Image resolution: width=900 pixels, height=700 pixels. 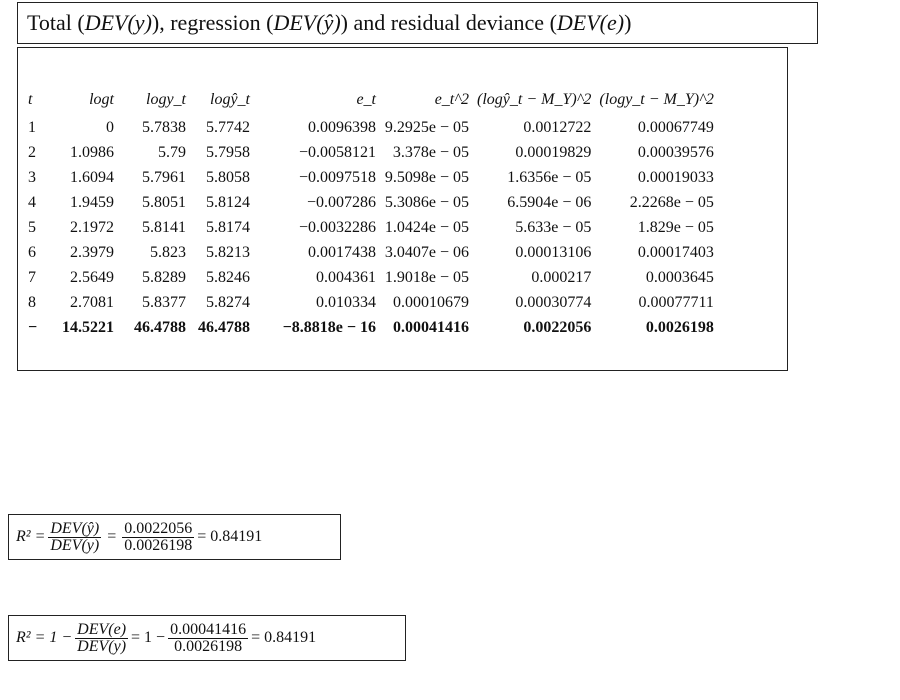 I want to click on cell-total-square: 0.00039576, so click(x=675, y=152).